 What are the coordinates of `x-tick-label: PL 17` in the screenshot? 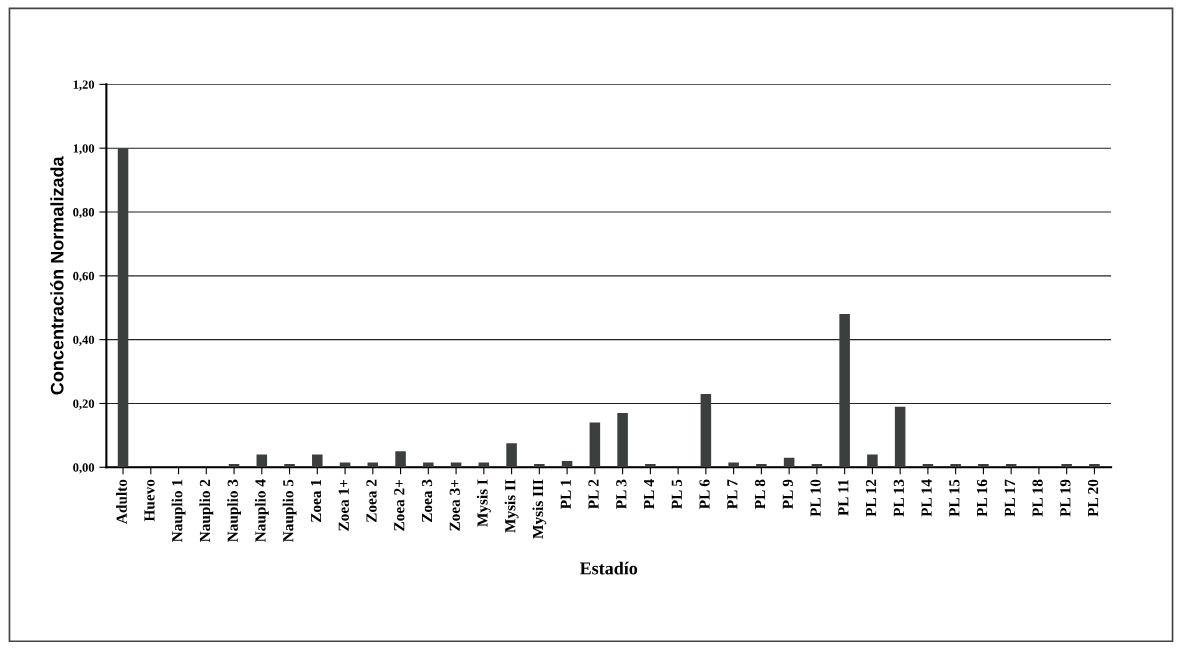 It's located at (1009, 498).